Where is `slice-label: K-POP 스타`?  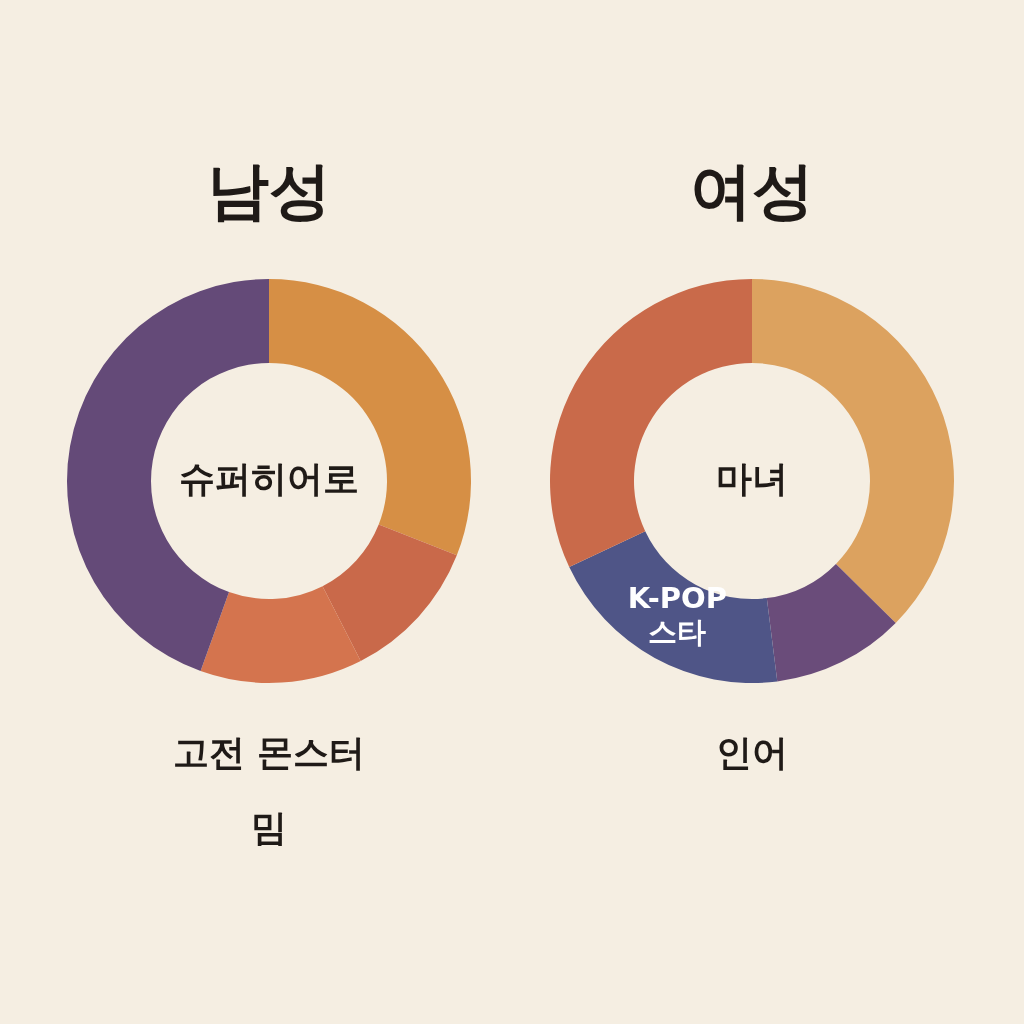 slice-label: K-POP 스타 is located at coordinates (677, 614).